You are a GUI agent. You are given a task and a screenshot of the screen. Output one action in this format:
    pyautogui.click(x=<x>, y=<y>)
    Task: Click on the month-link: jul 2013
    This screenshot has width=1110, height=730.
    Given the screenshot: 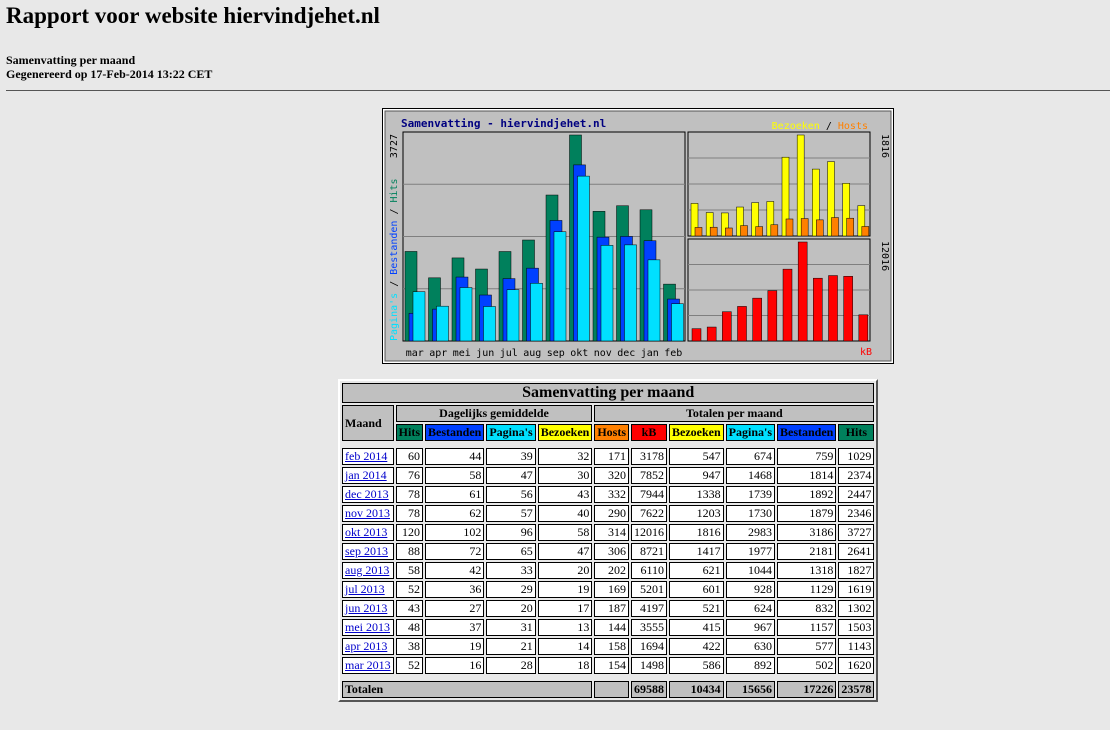 What is the action you would take?
    pyautogui.click(x=365, y=589)
    